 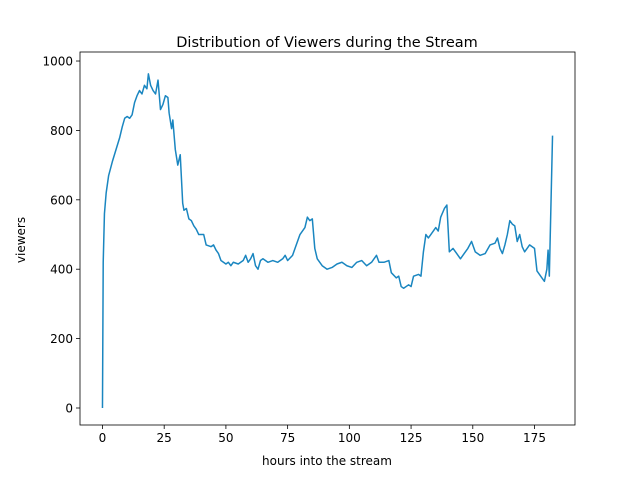 What do you see at coordinates (472, 438) in the screenshot?
I see `x-tick-label: 150` at bounding box center [472, 438].